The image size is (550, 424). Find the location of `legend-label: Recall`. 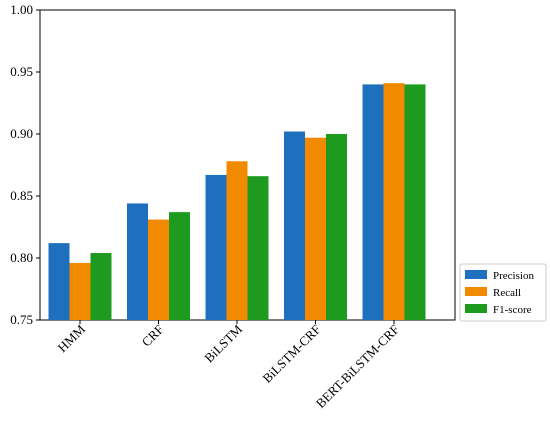

legend-label: Recall is located at coordinates (507, 293).